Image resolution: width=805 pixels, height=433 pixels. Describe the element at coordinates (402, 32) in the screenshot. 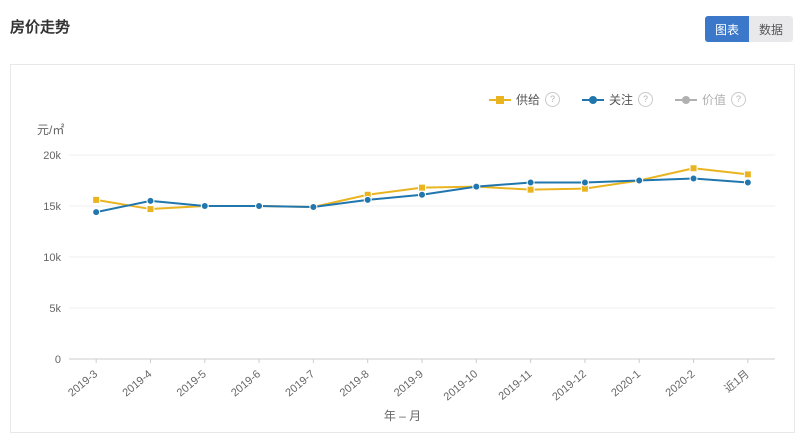

I see `page-header: 房价走势 图表 数据` at that location.